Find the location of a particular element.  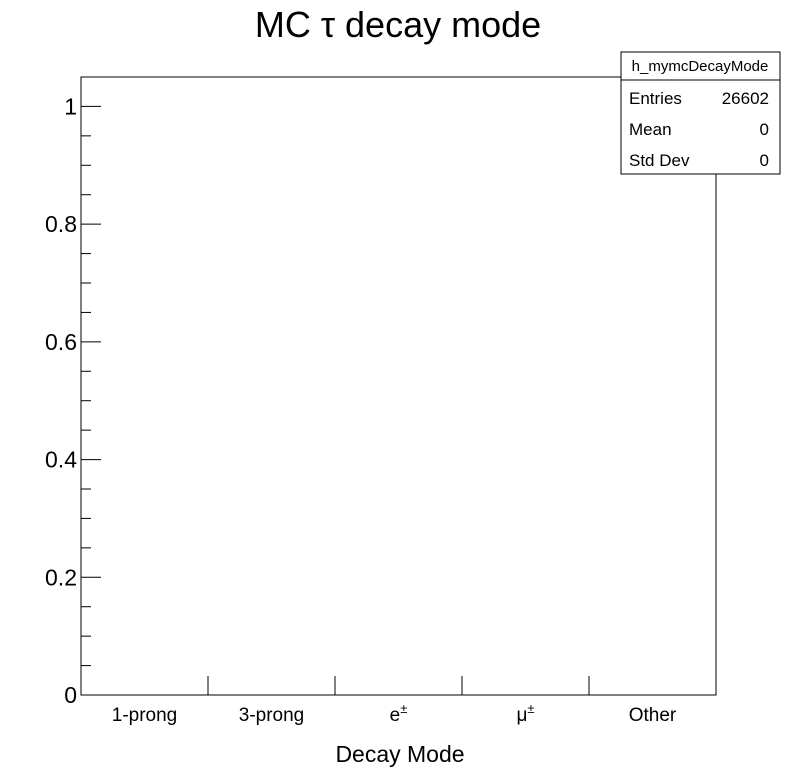

stats-entries-label: Entries is located at coordinates (655, 98).